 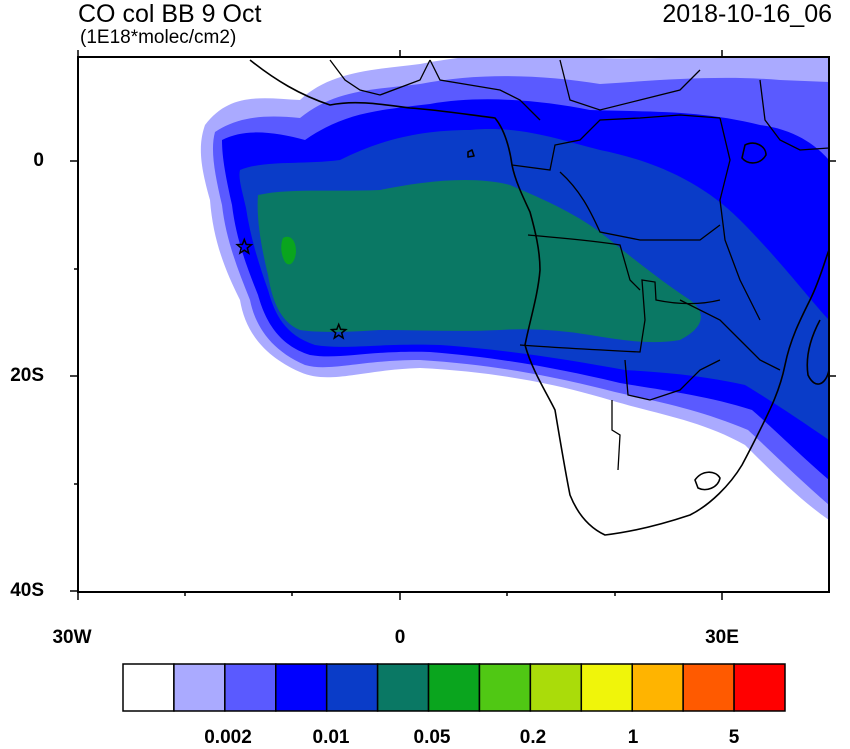 I want to click on lon-label-30w: 30W, so click(x=72, y=637).